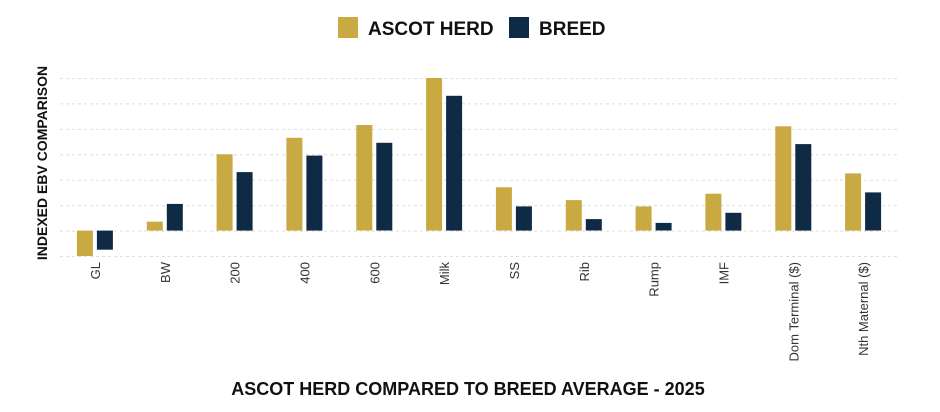 This screenshot has width=940, height=412. I want to click on x-tick-label-rump: Rump, so click(654, 279).